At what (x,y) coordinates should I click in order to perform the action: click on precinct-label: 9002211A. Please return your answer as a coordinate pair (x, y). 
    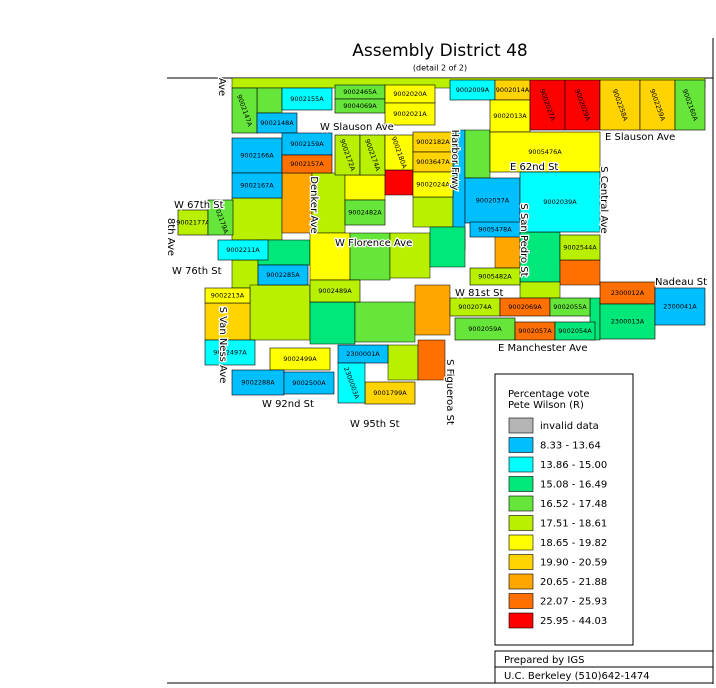
    Looking at the image, I should click on (243, 250).